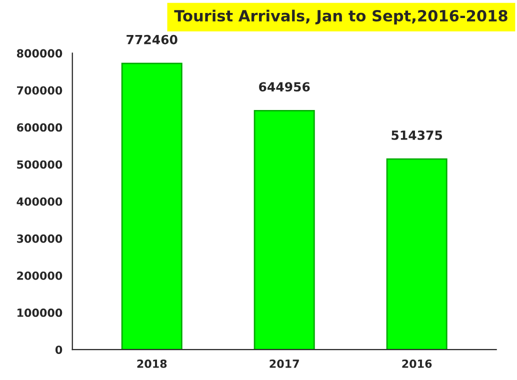 The width and height of the screenshot is (517, 380). I want to click on chart-title: Tourist Arrivals, Jan to Sept,2016-2018, so click(341, 17).